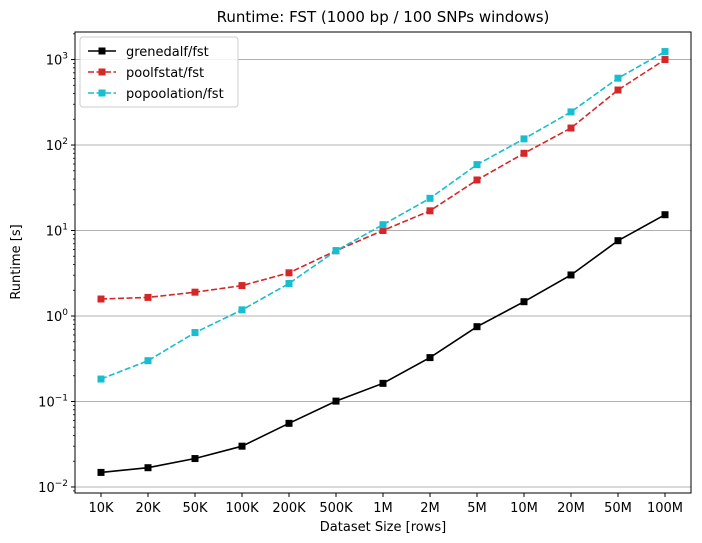  What do you see at coordinates (148, 508) in the screenshot?
I see `x-tick-label: 20K` at bounding box center [148, 508].